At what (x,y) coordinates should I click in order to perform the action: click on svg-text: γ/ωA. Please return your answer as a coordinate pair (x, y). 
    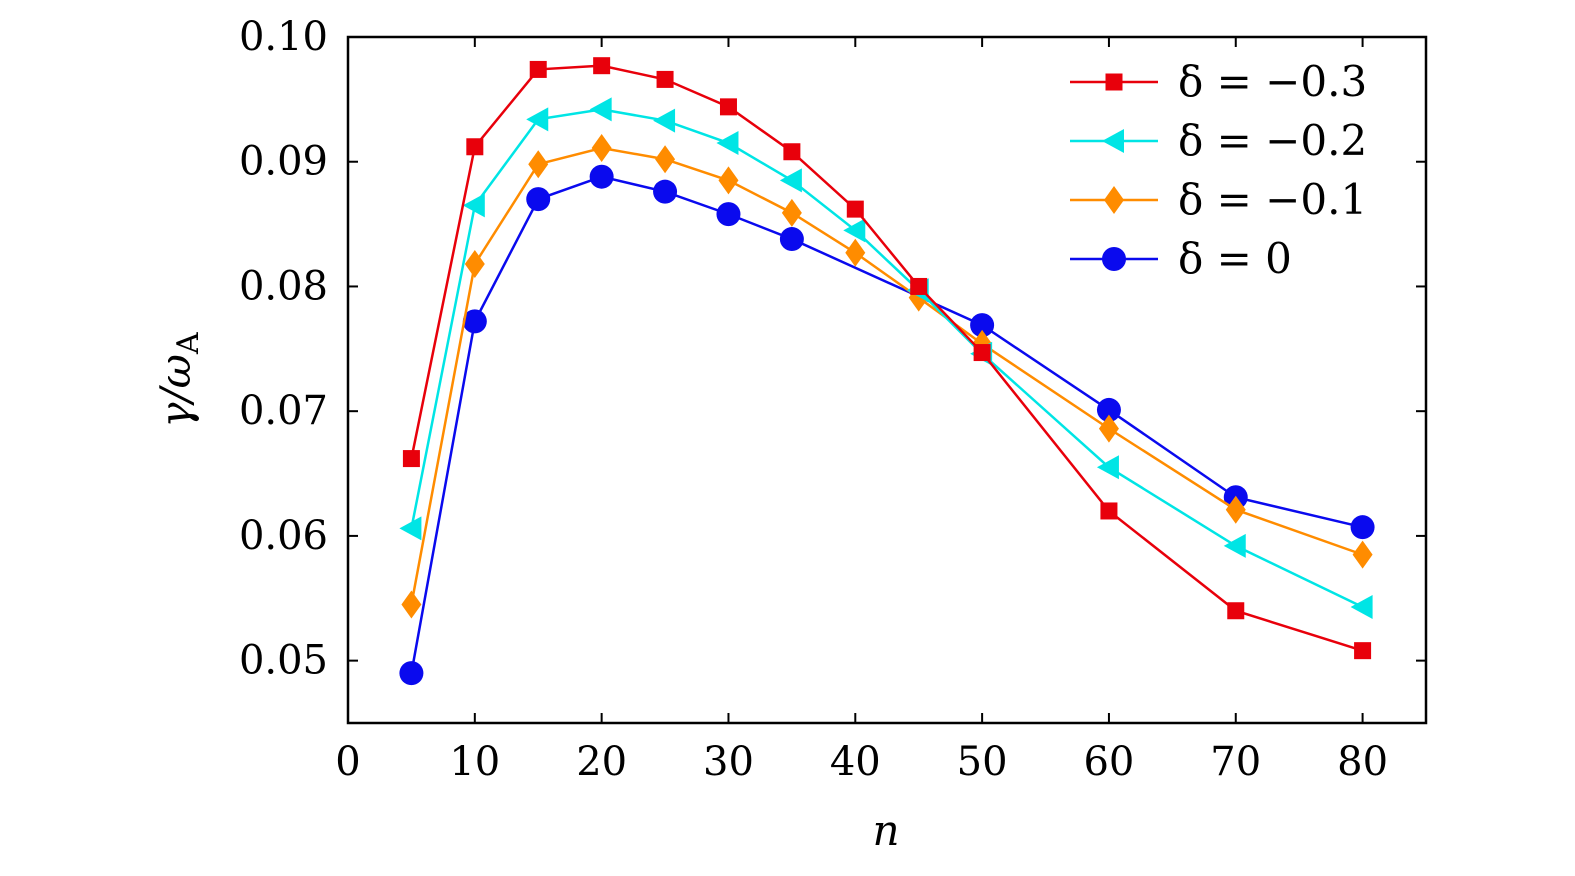
    Looking at the image, I should click on (178, 380).